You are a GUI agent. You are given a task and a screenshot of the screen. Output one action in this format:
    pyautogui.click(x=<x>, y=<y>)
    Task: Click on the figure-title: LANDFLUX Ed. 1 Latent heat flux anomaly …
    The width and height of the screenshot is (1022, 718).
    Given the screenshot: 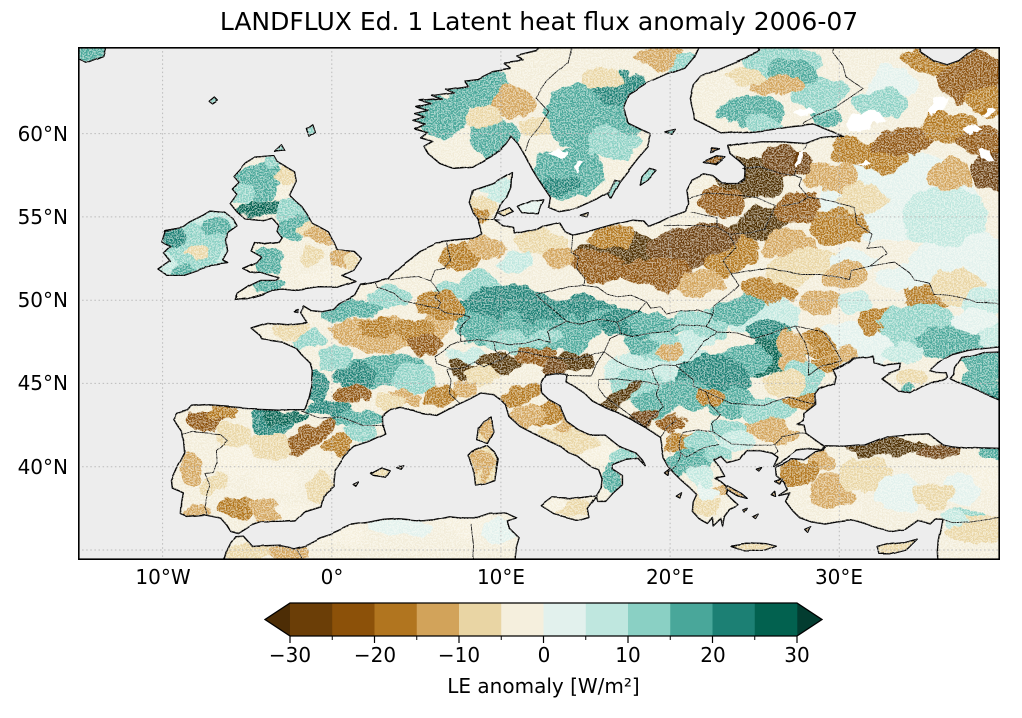 What is the action you would take?
    pyautogui.click(x=539, y=21)
    